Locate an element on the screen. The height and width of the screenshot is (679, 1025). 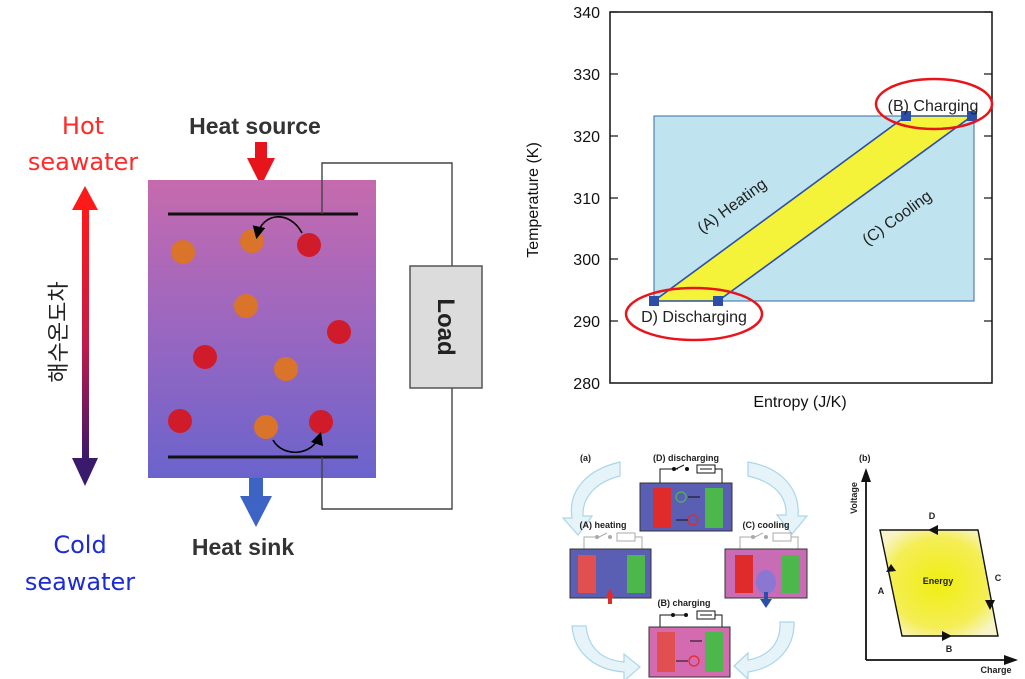
ts-x-axis-label: Entropy (J/K) is located at coordinates (799, 402).